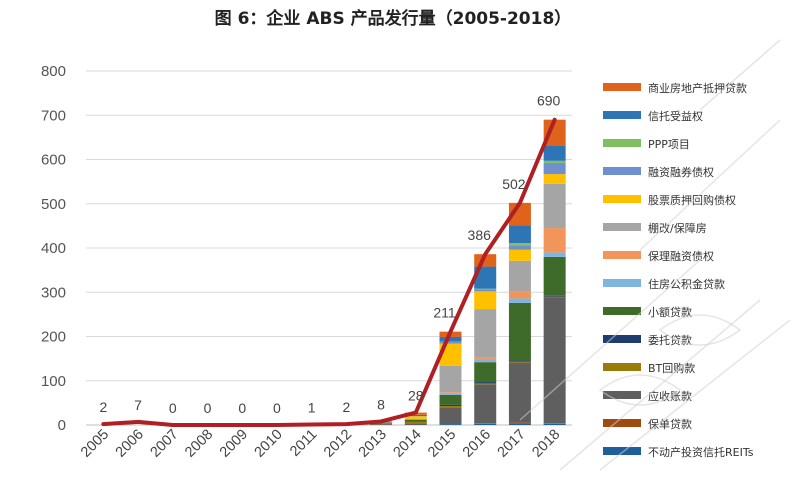 The width and height of the screenshot is (796, 497). I want to click on legend-label: BT回购款, so click(671, 368).